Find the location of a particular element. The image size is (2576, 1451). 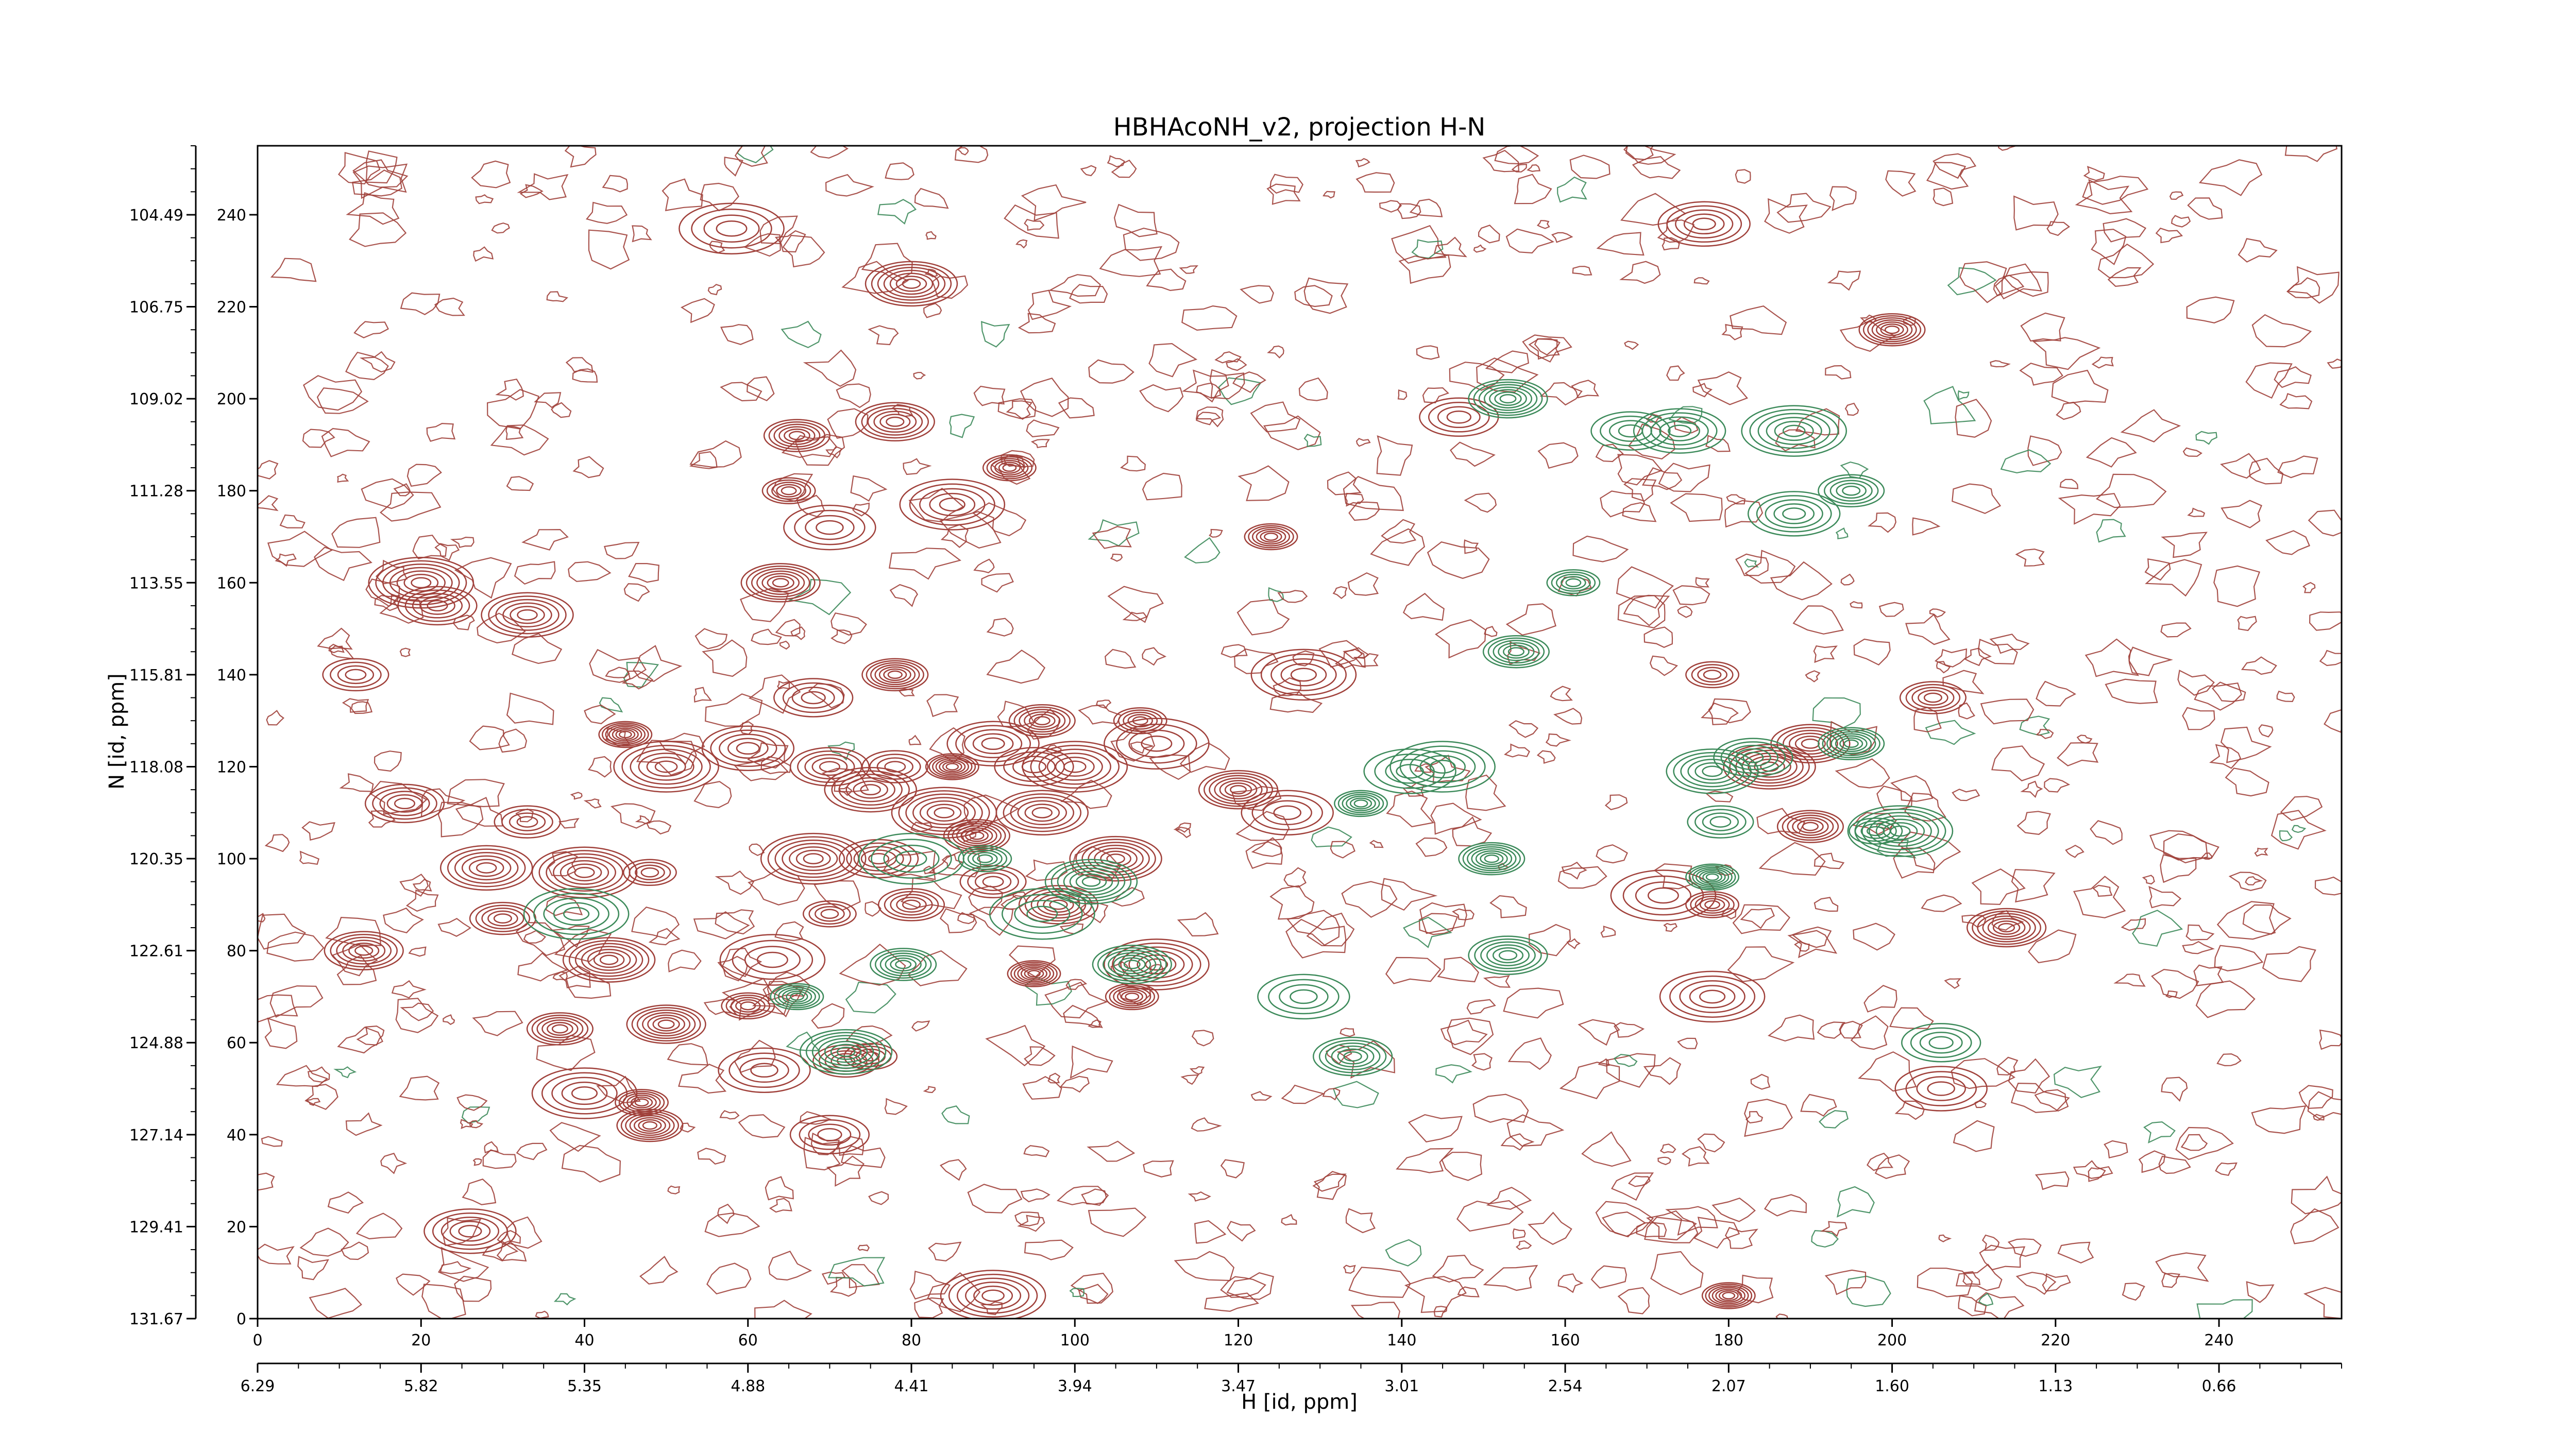

x-tick-label: 140 is located at coordinates (1401, 1340).